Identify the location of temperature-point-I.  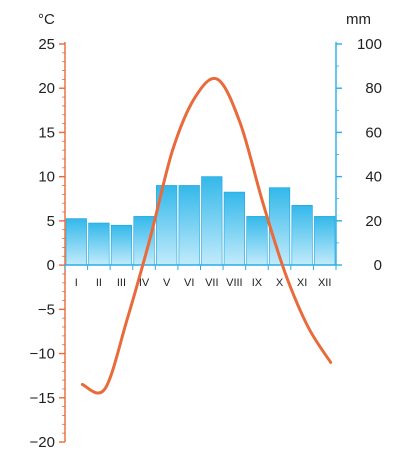
(82, 384).